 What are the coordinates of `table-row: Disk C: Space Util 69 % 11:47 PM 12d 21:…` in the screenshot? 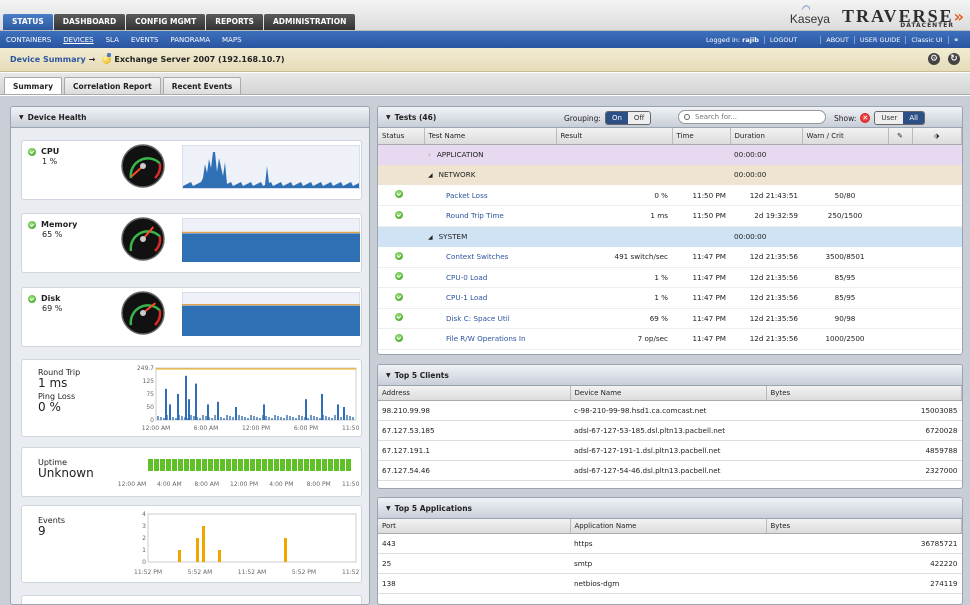 It's located at (670, 318).